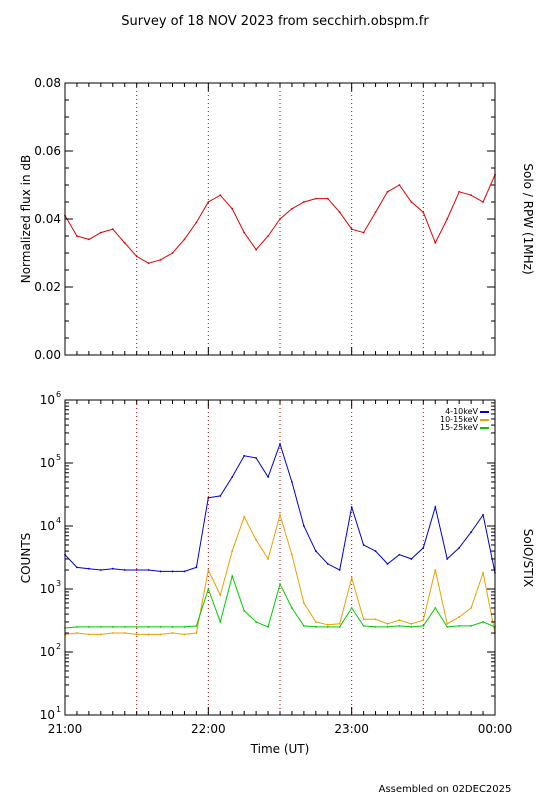 Image resolution: width=550 pixels, height=800 pixels. Describe the element at coordinates (351, 729) in the screenshot. I see `time-tick-label: 23:00` at that location.